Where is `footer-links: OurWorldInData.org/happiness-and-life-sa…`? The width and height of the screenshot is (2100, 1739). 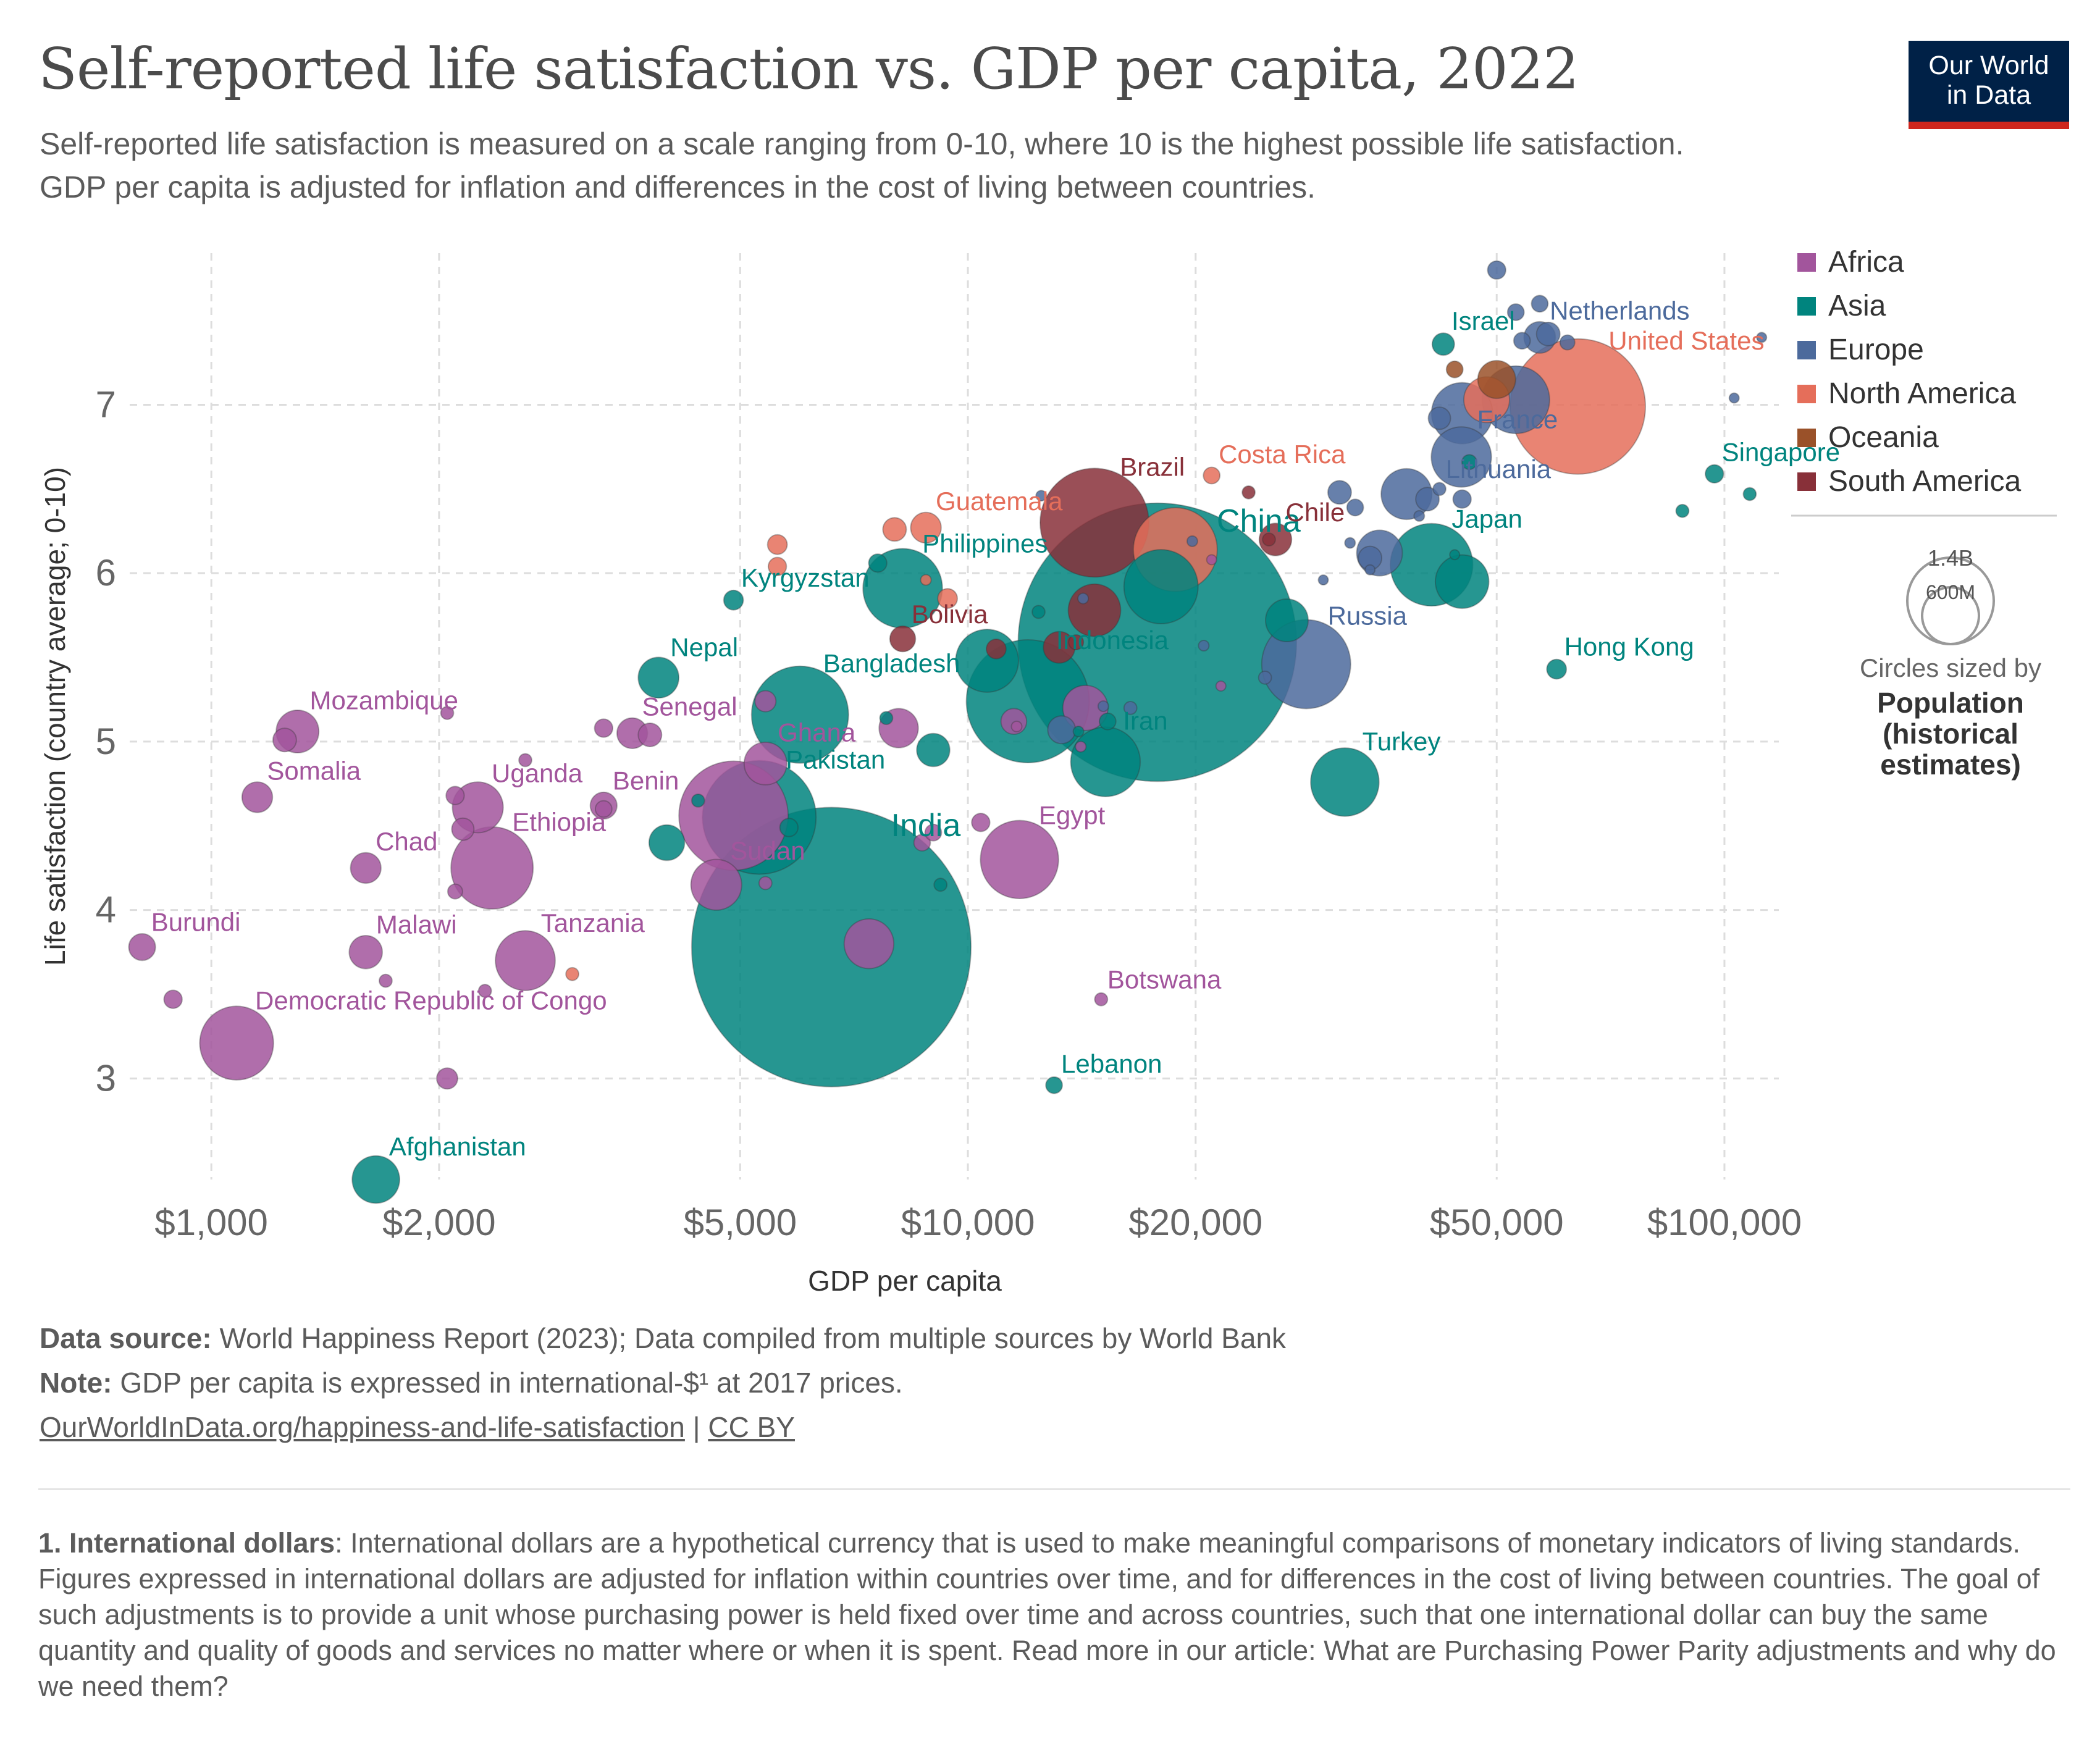 footer-links: OurWorldInData.org/happiness-and-life-sa… is located at coordinates (417, 1427).